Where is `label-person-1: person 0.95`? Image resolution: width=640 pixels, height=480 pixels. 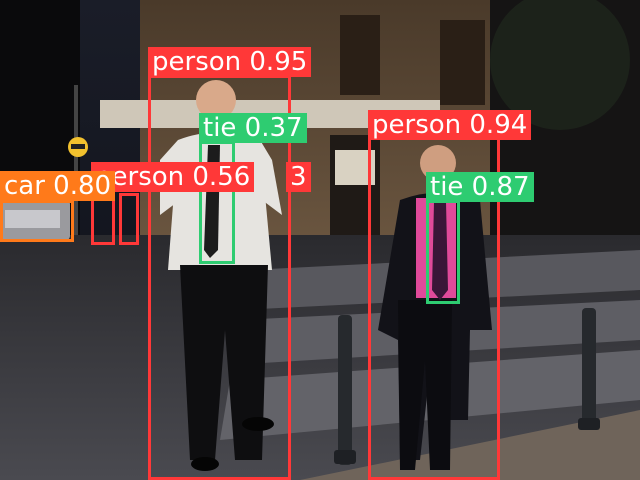 label-person-1: person 0.95 is located at coordinates (230, 62).